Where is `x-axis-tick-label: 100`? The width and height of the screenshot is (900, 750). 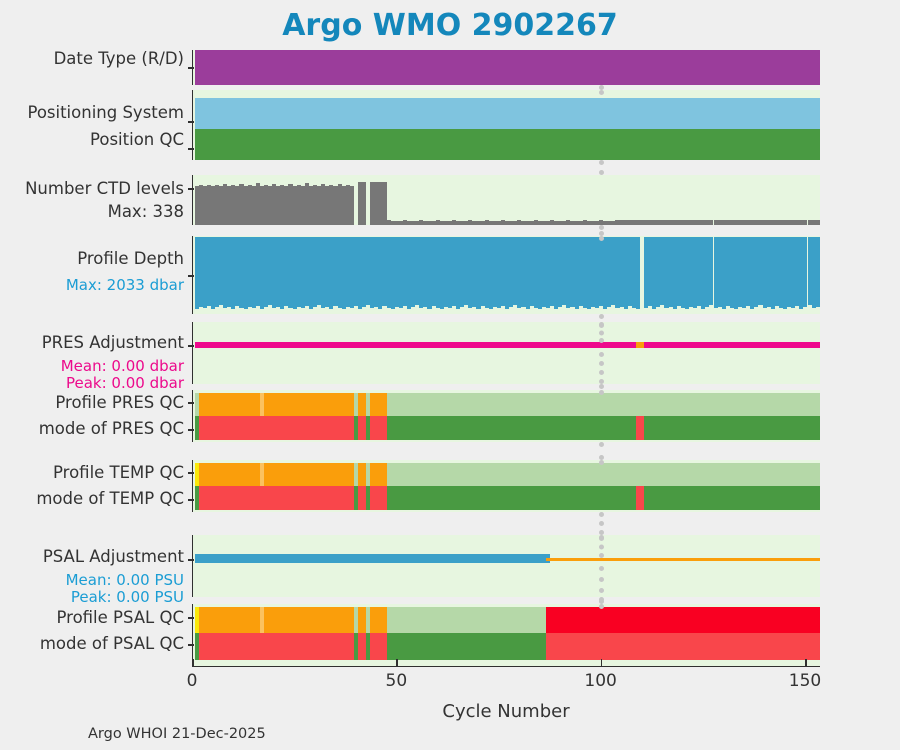
x-axis-tick-label: 100 is located at coordinates (600, 681).